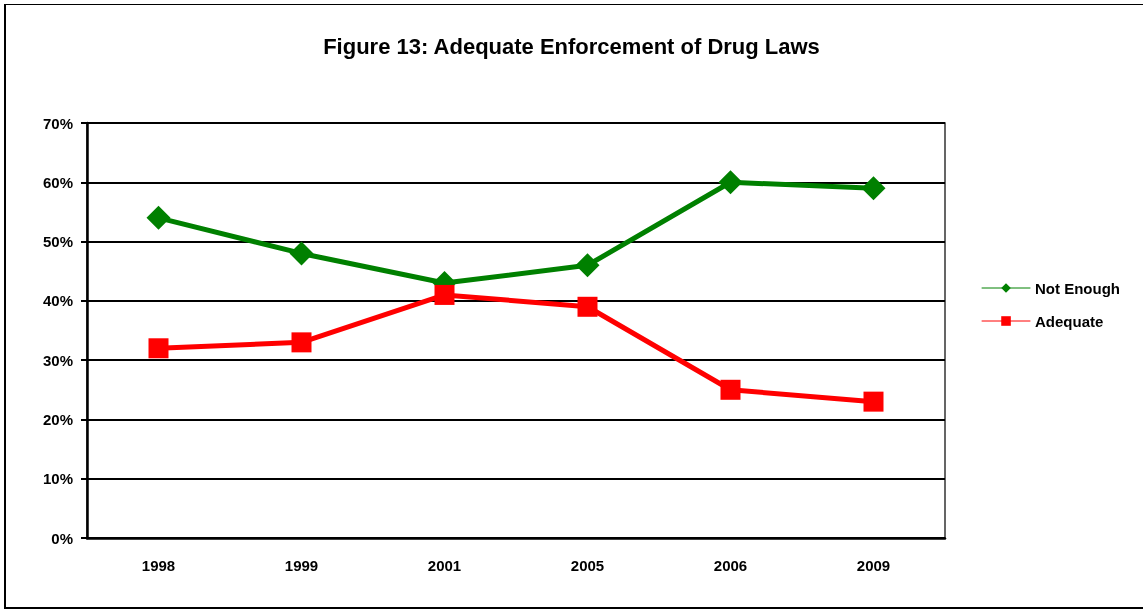  I want to click on x-tick-label: 1998, so click(158, 565).